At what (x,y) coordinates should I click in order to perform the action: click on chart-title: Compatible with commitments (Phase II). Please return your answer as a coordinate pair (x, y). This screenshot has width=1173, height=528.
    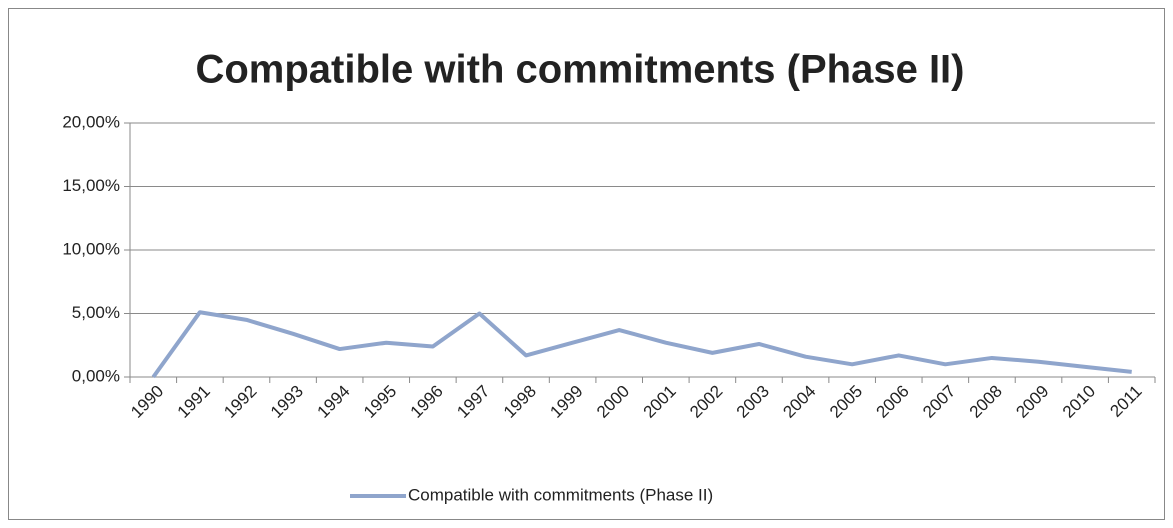
    Looking at the image, I should click on (579, 70).